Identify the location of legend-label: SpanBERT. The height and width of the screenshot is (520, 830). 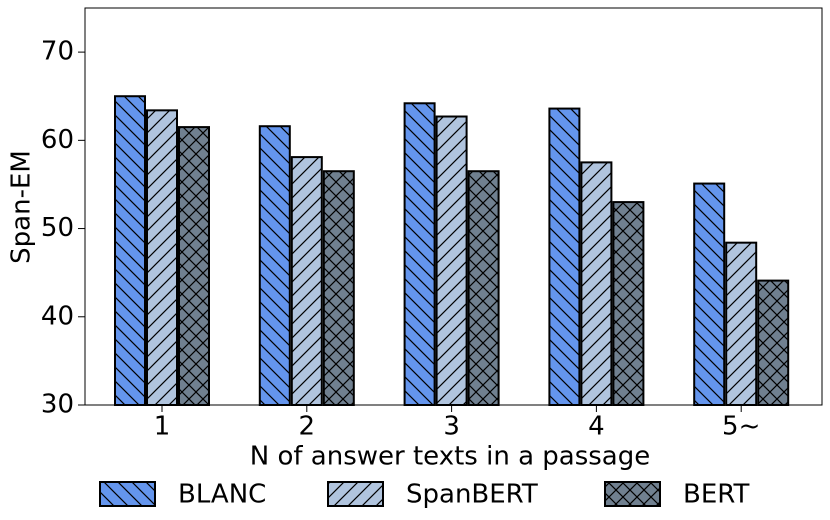
(472, 495).